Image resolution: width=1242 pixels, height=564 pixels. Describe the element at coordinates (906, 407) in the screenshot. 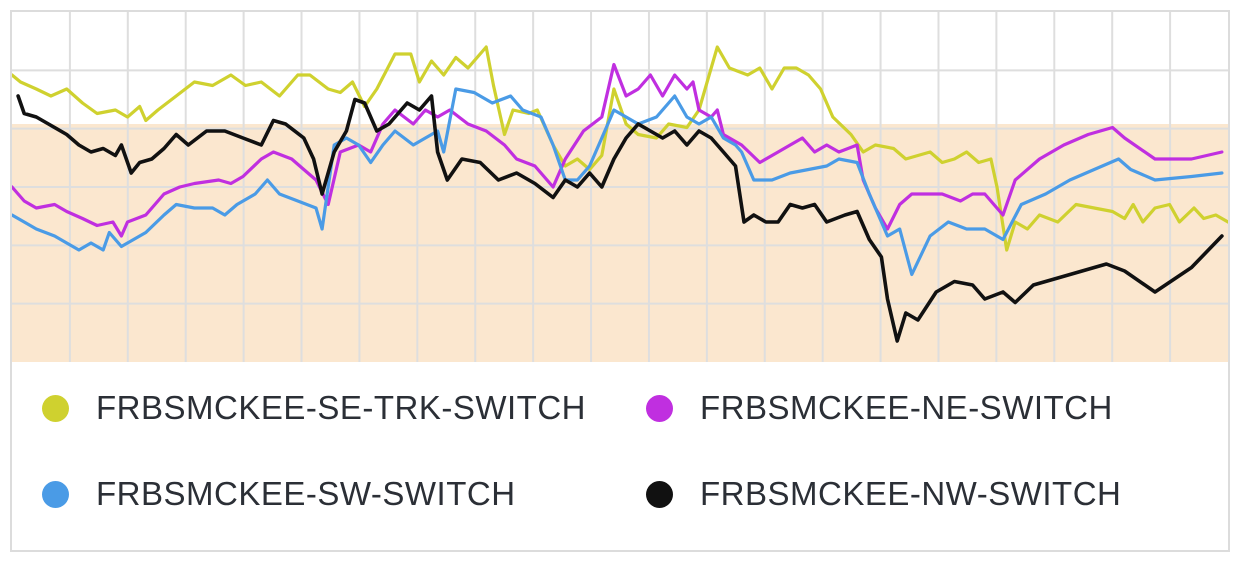

I see `legend-label: FRBSMCKEE-NE-SWITCH` at that location.